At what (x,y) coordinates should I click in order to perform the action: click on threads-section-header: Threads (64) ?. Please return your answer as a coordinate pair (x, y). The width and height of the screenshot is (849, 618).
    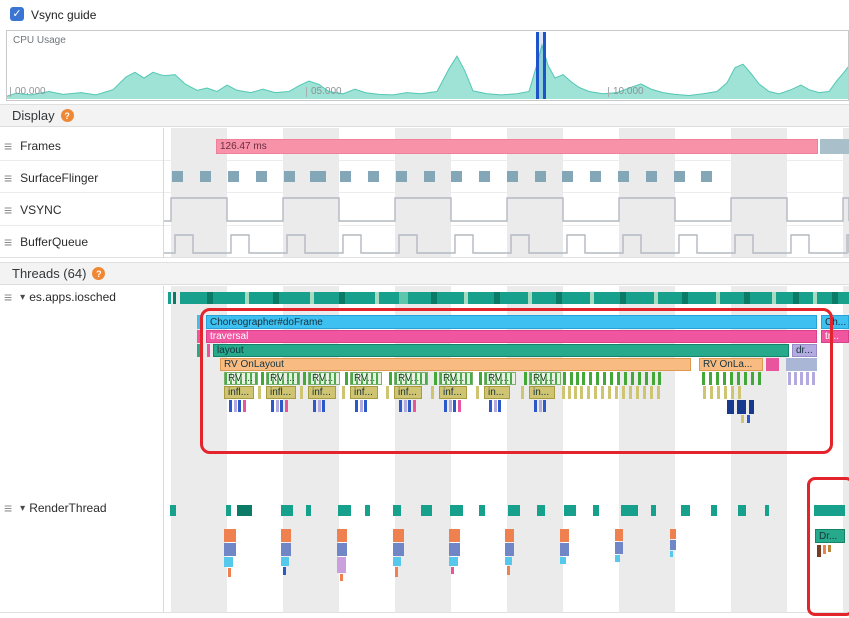
    Looking at the image, I should click on (424, 273).